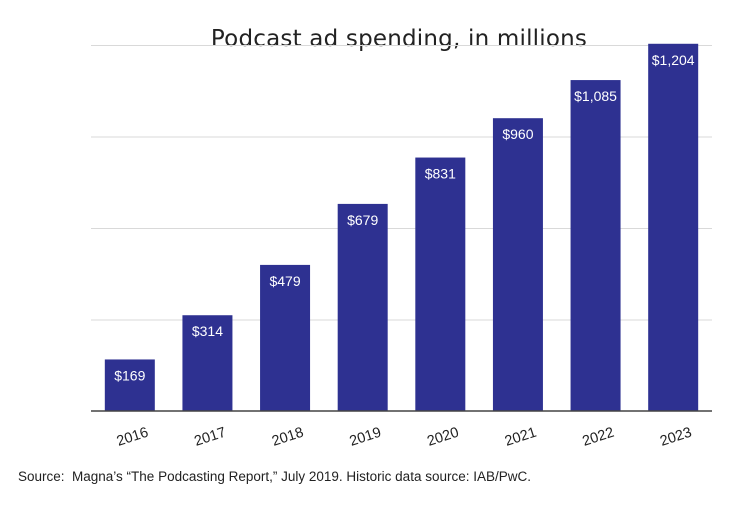 The width and height of the screenshot is (746, 505). Describe the element at coordinates (285, 337) in the screenshot. I see `bar-2018` at that location.